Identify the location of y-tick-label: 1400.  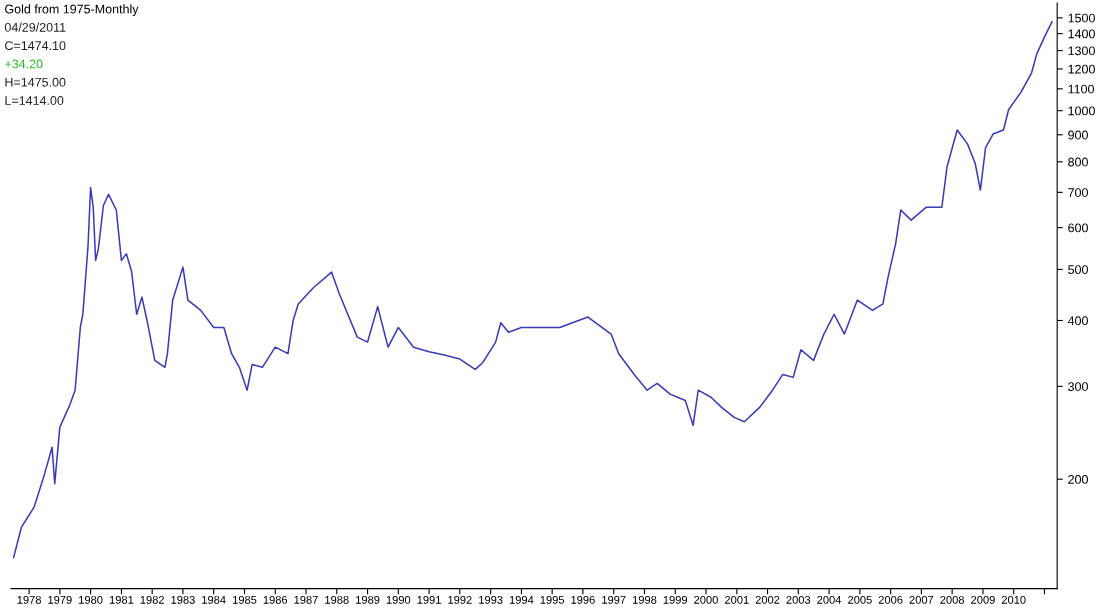
(1081, 34).